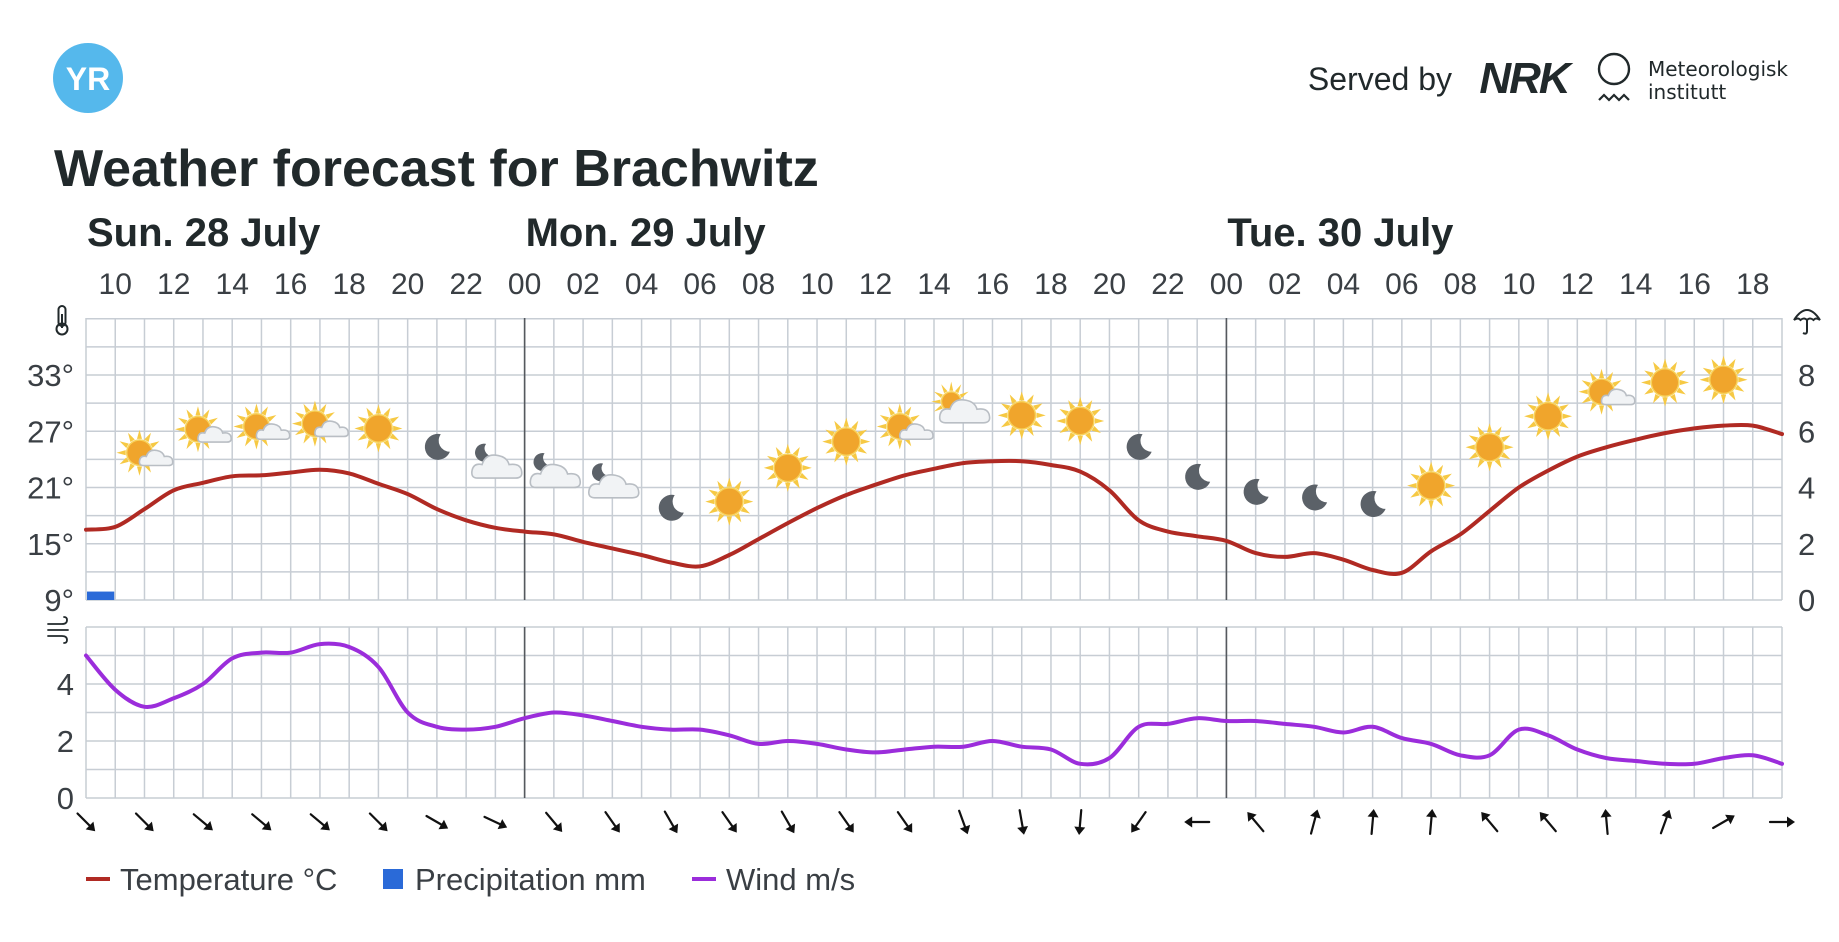 The width and height of the screenshot is (1839, 942). What do you see at coordinates (1806, 544) in the screenshot?
I see `precipitation-tick-label: 2` at bounding box center [1806, 544].